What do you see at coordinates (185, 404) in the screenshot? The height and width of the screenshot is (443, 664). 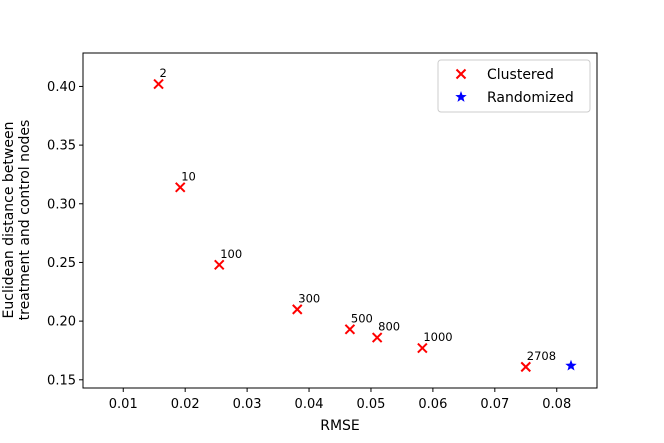 I see `x-tick-label: 0.02` at bounding box center [185, 404].